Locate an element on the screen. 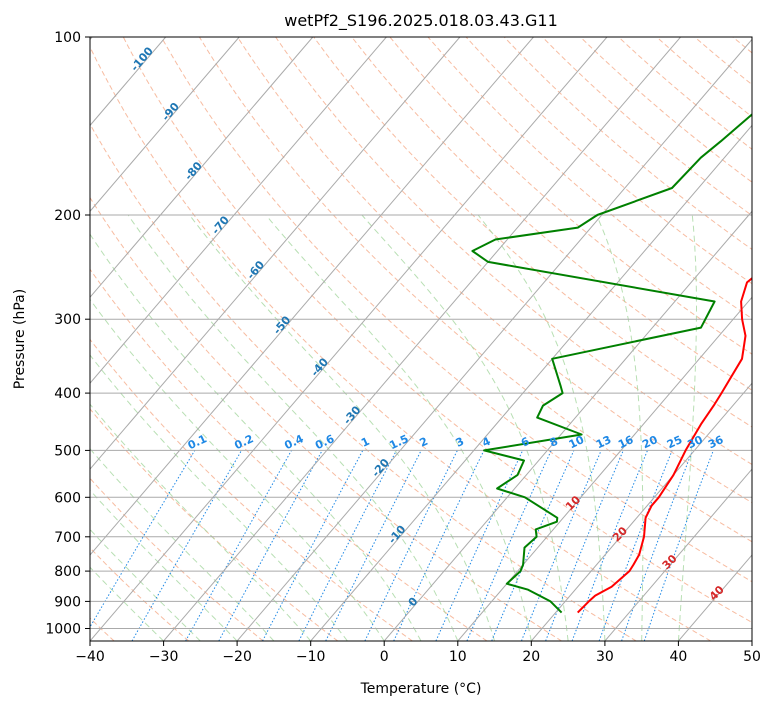  x-tick-label: 10 is located at coordinates (458, 657).